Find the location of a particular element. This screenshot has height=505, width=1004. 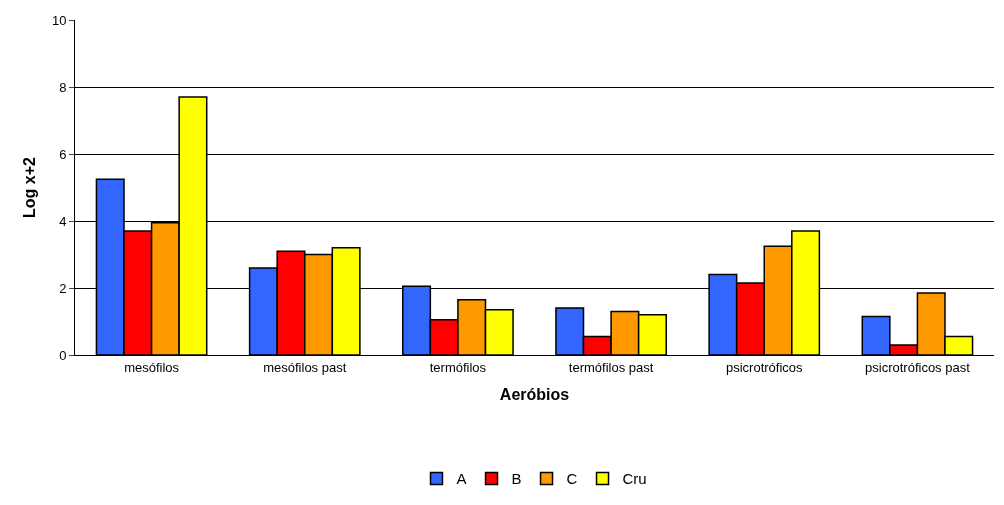

y-tick-label: 8 is located at coordinates (63, 87).